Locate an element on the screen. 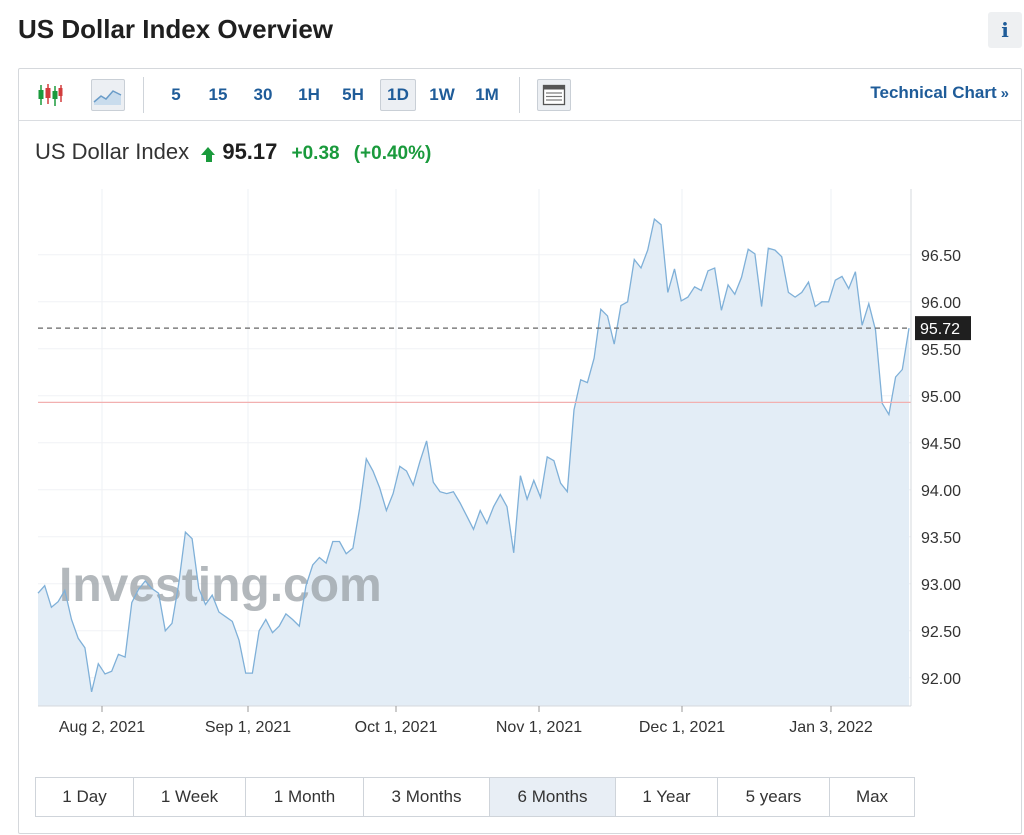 Image resolution: width=1024 pixels, height=835 pixels. y-tick-label: 94.50 is located at coordinates (941, 444).